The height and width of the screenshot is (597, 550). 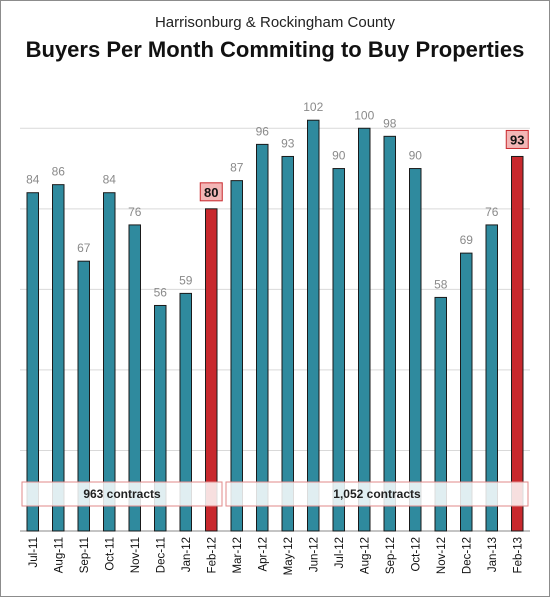 I want to click on x-tick-label: Aug-11, so click(x=59, y=555).